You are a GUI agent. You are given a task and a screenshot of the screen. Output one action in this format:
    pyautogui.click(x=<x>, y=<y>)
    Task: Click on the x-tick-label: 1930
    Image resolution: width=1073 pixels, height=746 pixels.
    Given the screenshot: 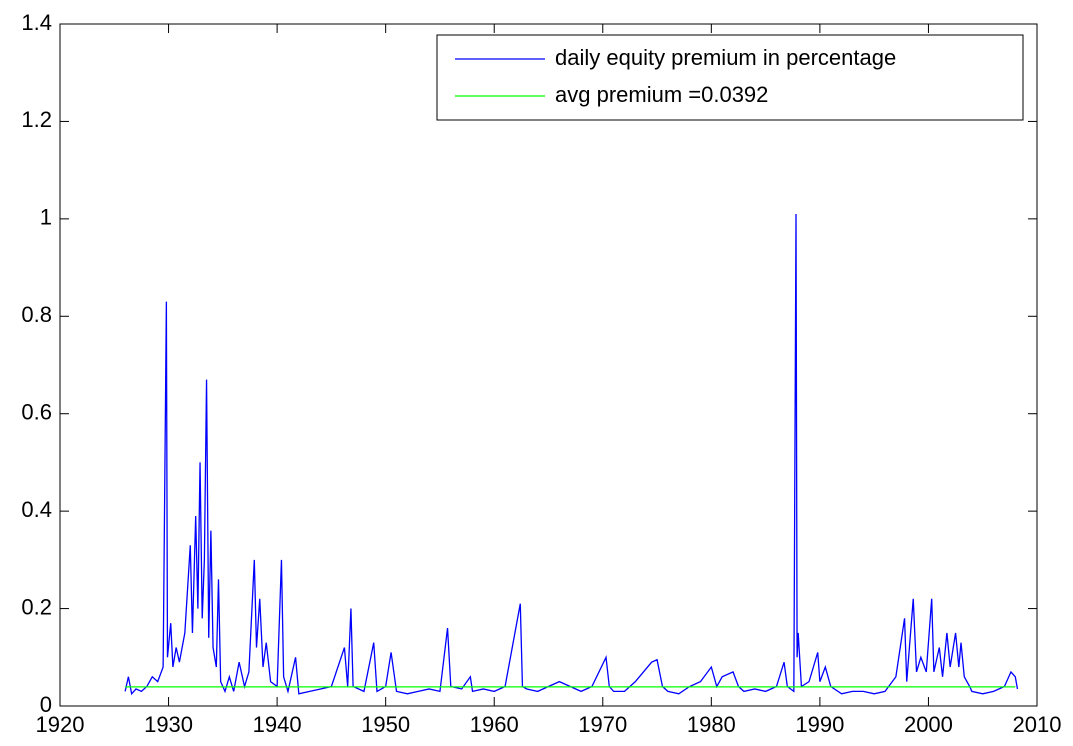 What is the action you would take?
    pyautogui.click(x=168, y=724)
    